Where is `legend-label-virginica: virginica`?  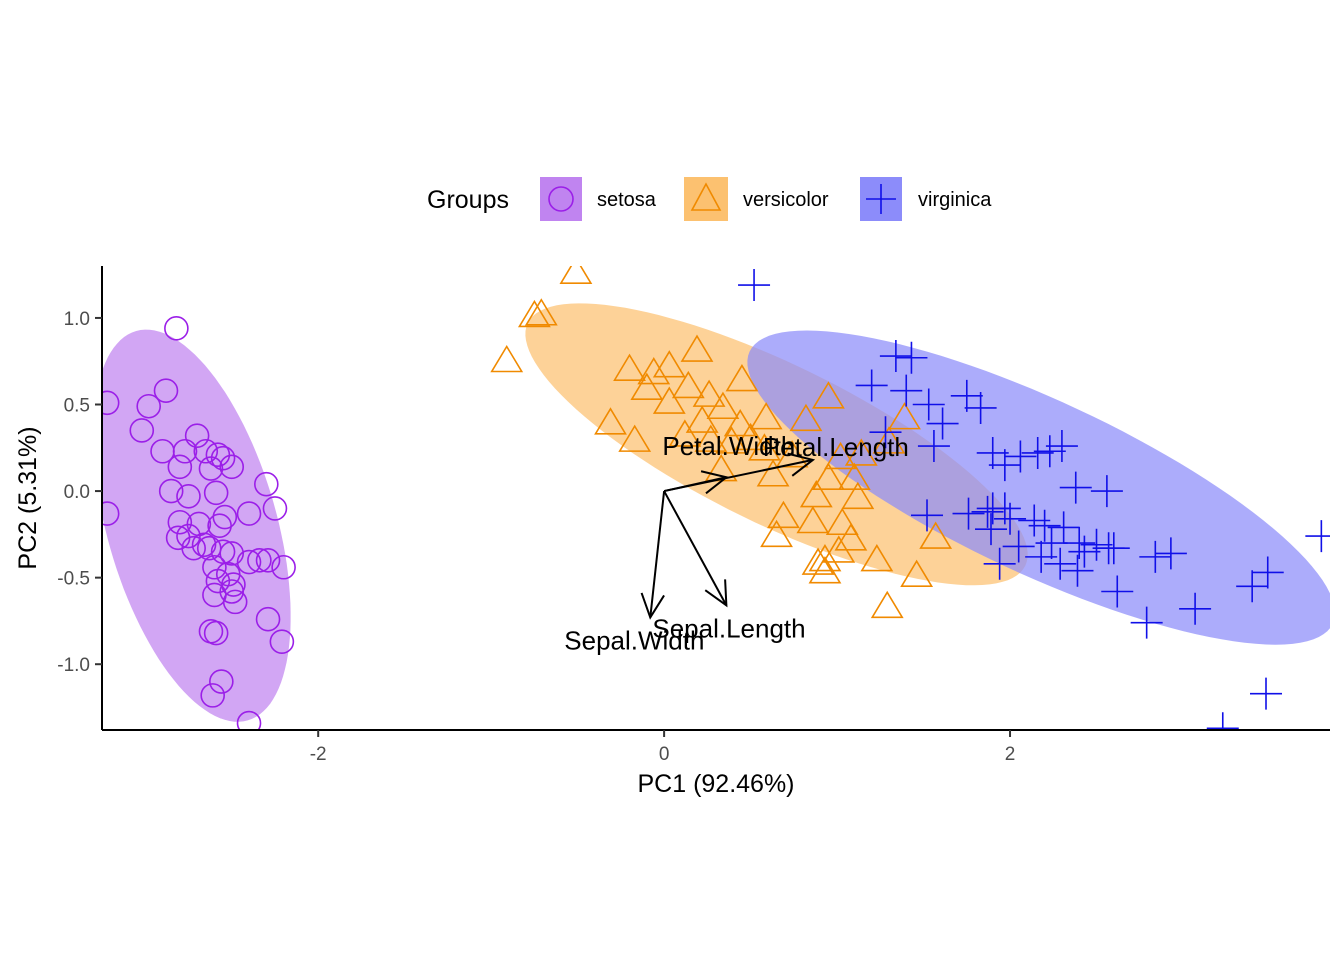
legend-label-virginica: virginica is located at coordinates (955, 200).